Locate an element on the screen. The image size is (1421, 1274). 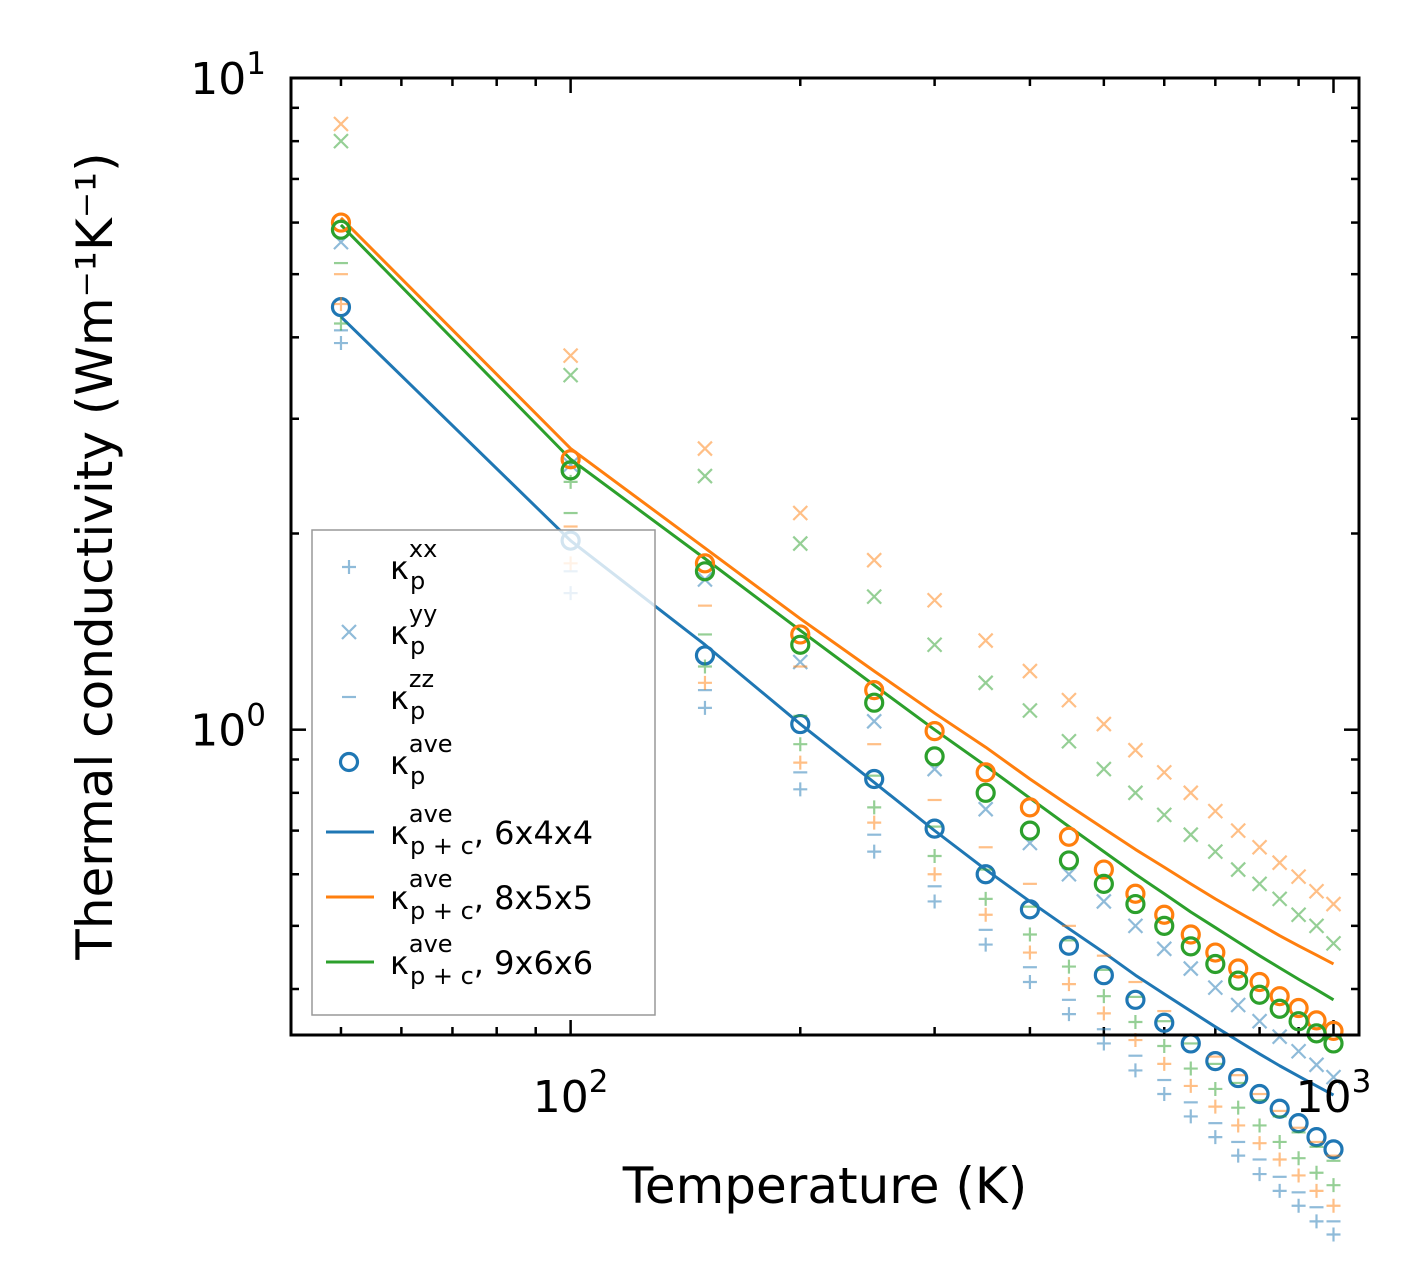
y-tick-label-exponent: 1 is located at coordinates (256, 64).